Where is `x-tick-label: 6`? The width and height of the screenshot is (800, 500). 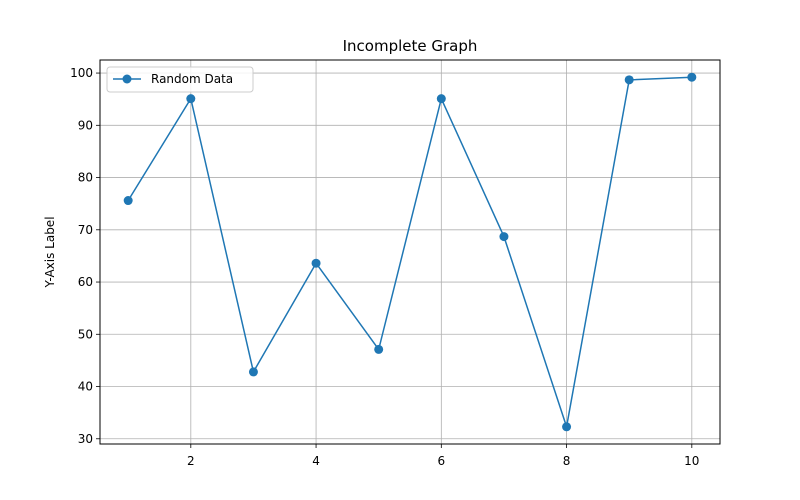
x-tick-label: 6 is located at coordinates (441, 461).